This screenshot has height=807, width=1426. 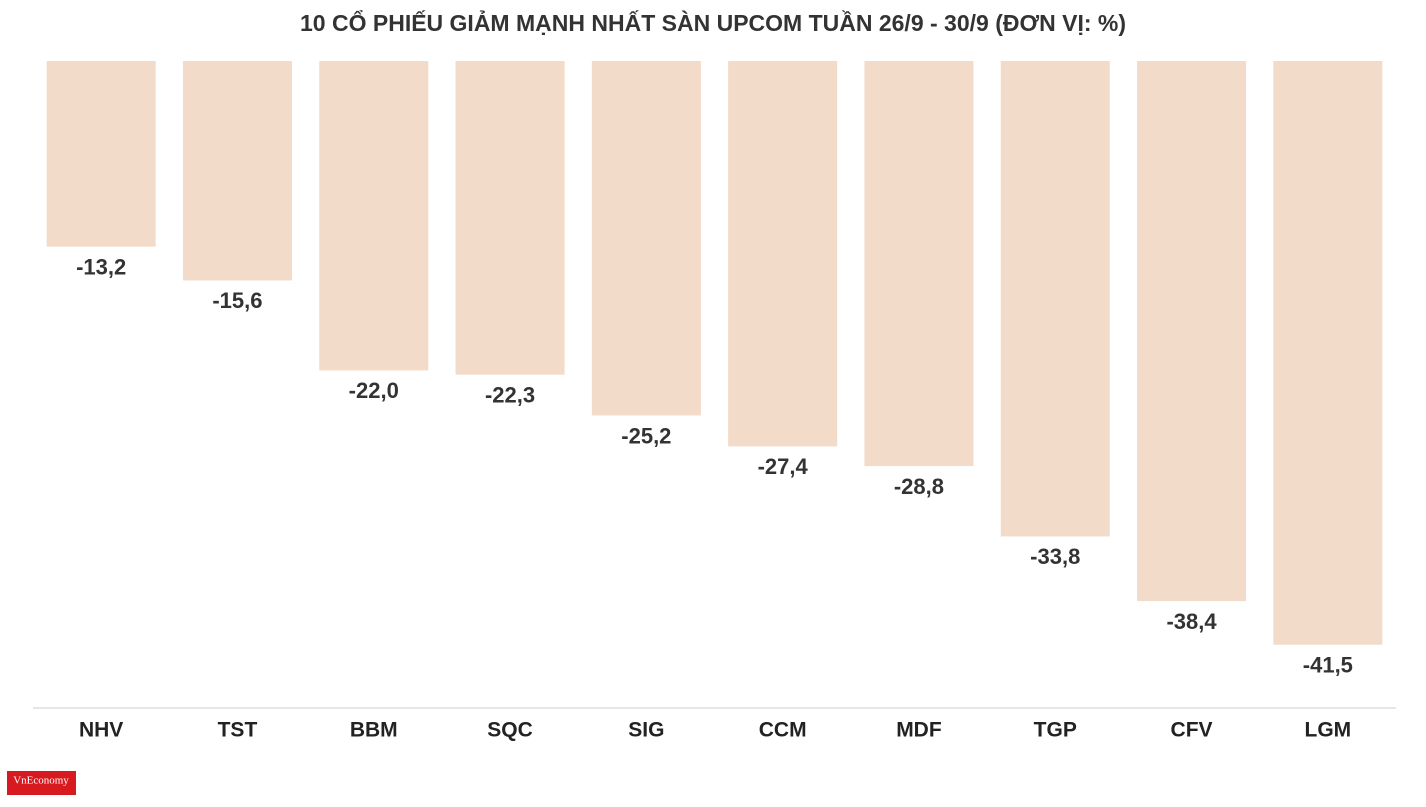 I want to click on x-tick-label: CCM, so click(x=783, y=730).